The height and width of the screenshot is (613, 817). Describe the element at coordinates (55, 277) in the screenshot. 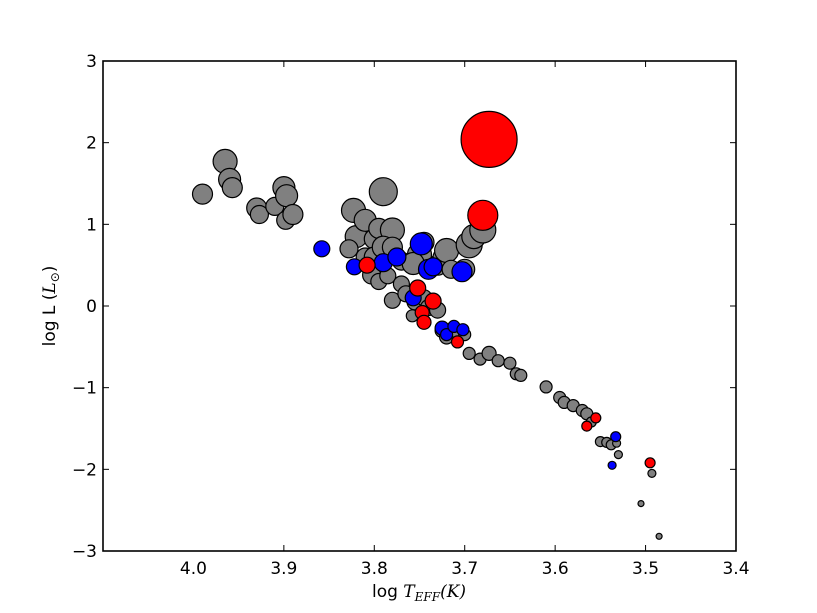

I see `y-axis-title-subscript: ⊙` at that location.